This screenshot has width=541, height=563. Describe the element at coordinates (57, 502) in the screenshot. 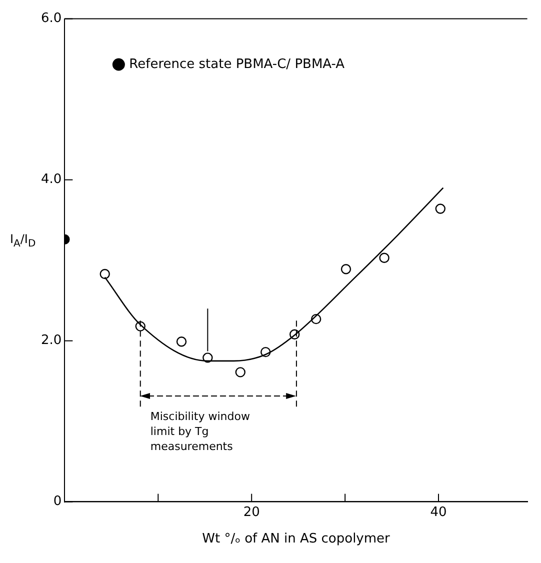

I see `y-tick-label: 0` at that location.